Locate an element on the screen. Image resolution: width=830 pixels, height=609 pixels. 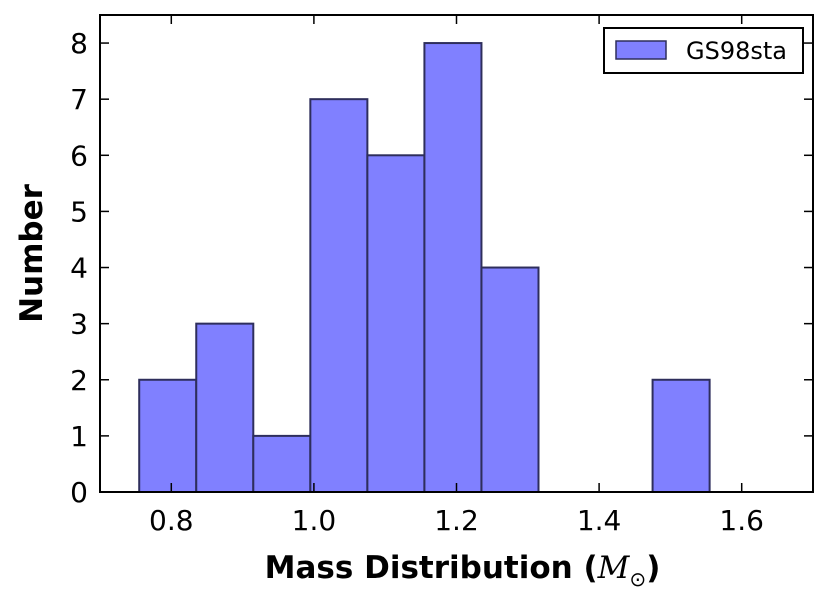
y-axis-title: Number is located at coordinates (32, 253).